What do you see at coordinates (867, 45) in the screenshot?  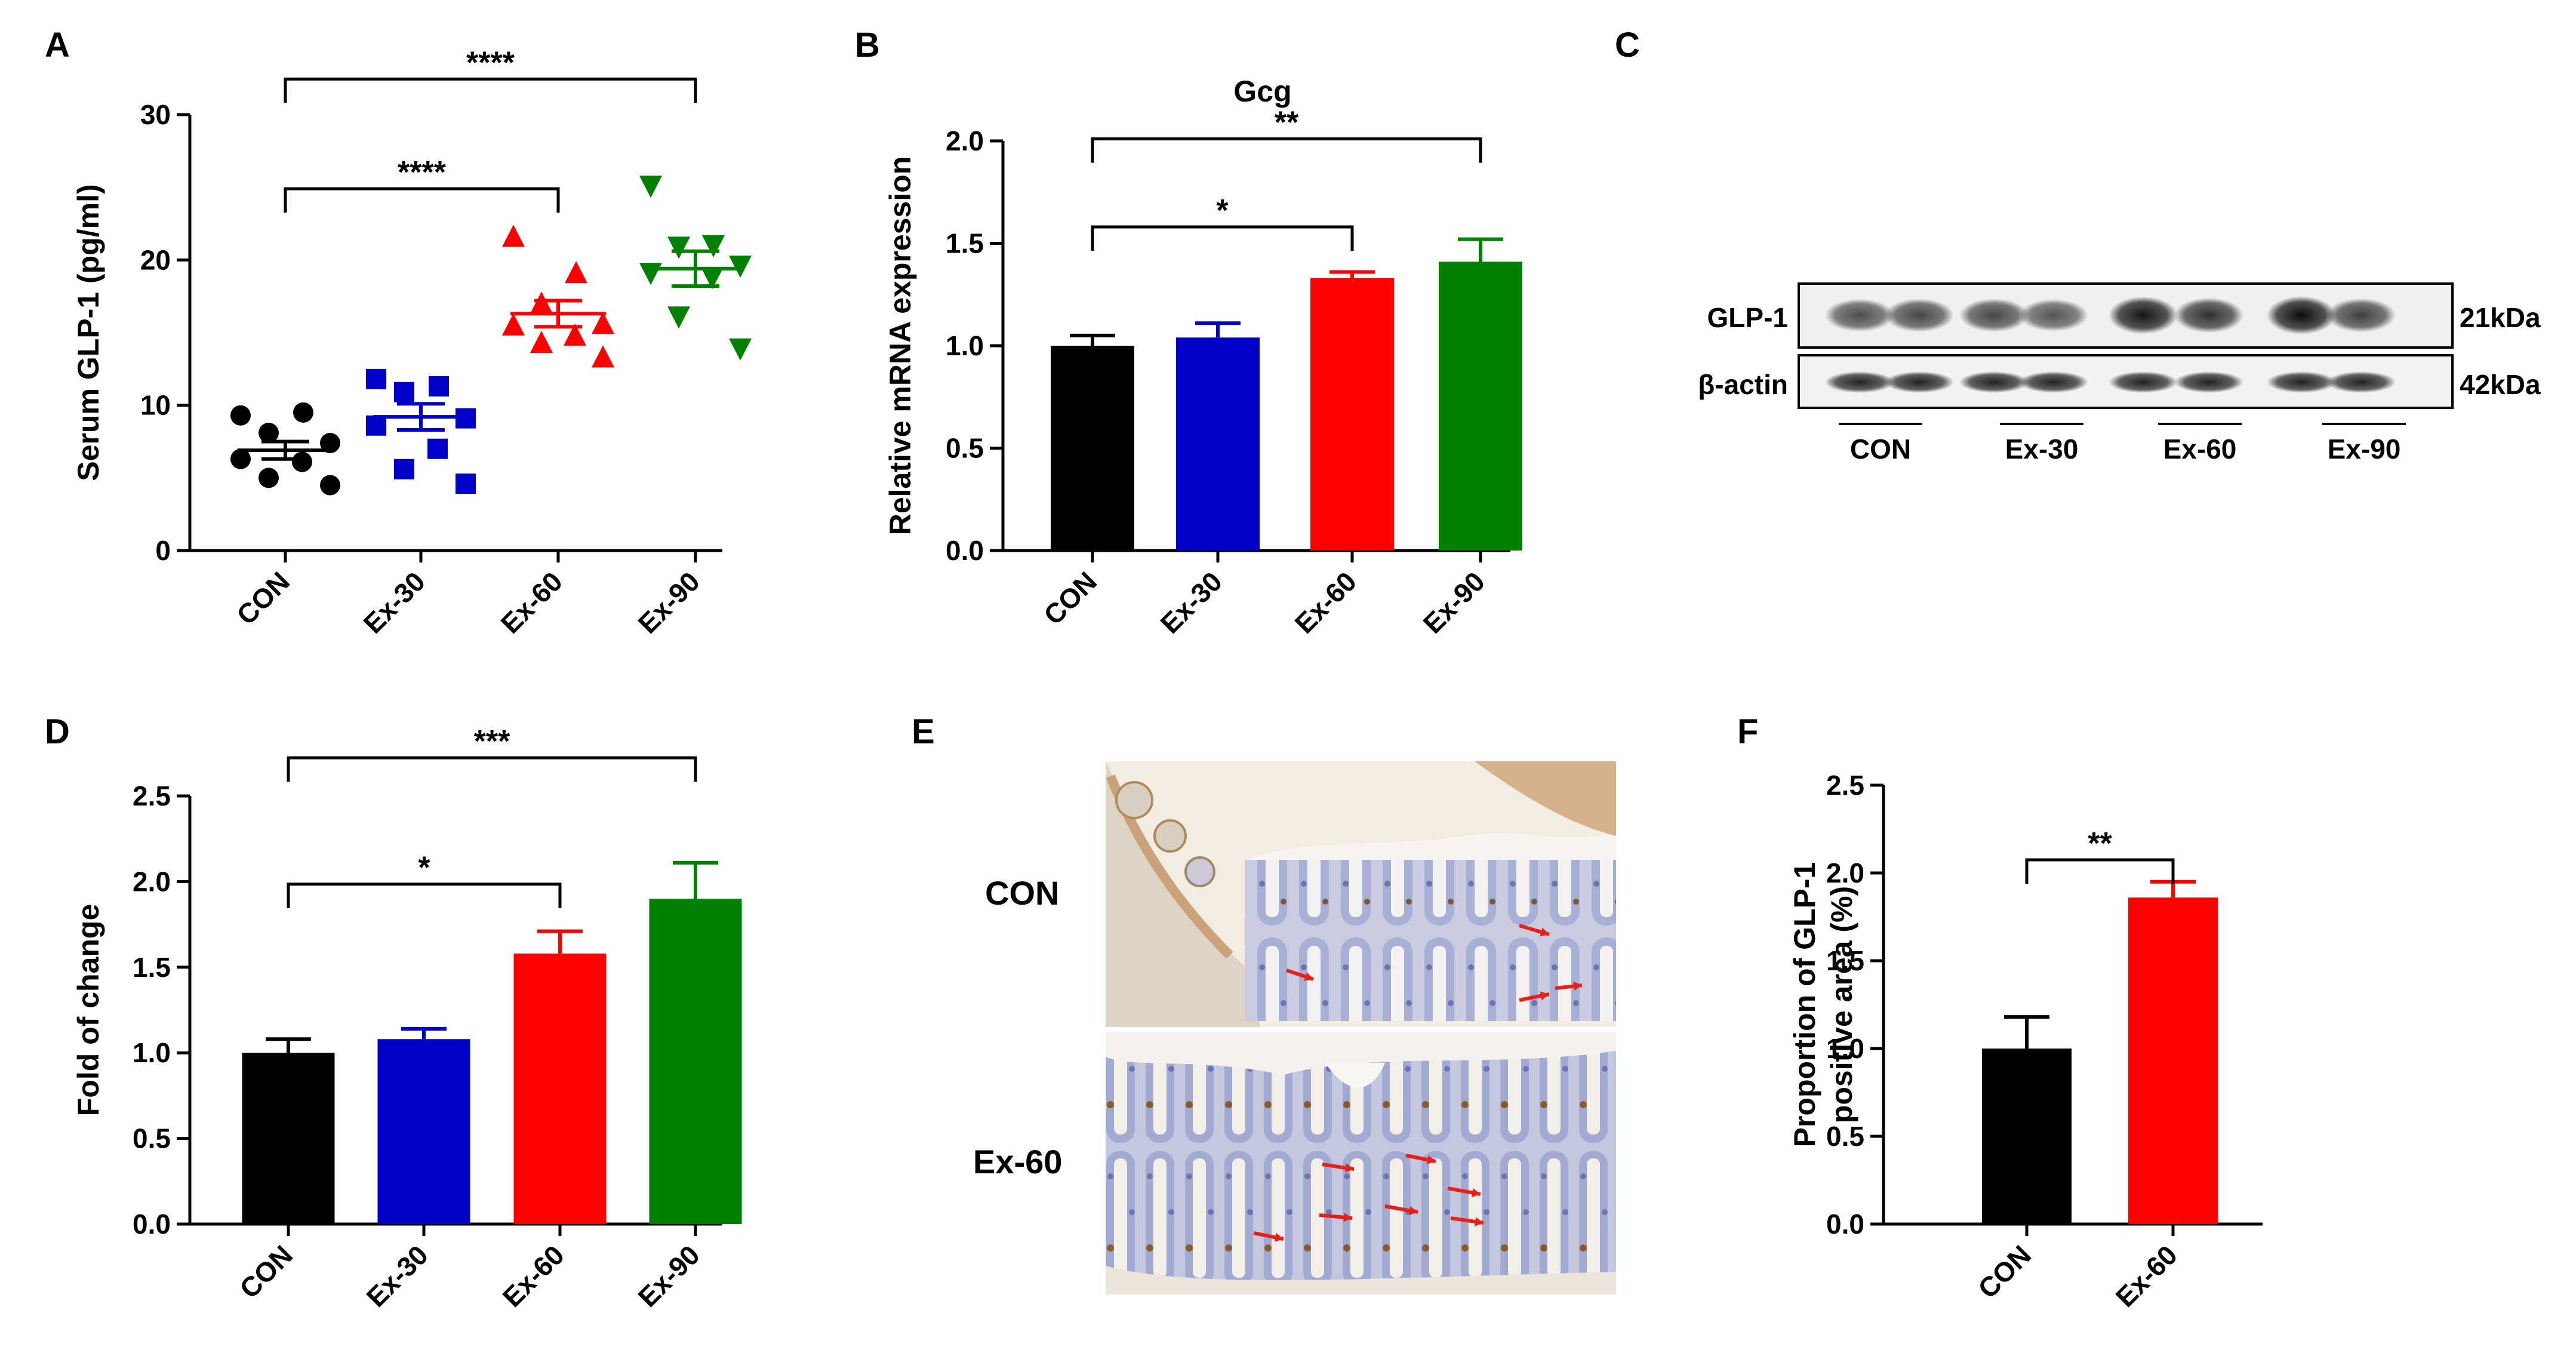 I see `panel-label-b: B` at bounding box center [867, 45].